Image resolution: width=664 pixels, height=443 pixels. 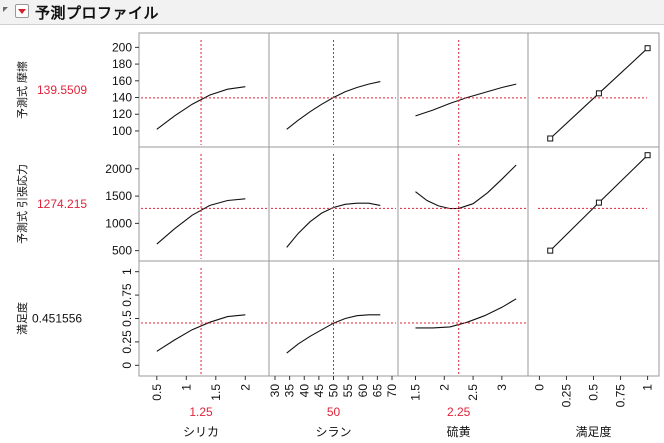 I want to click on x-tick-label: 65, so click(x=377, y=391).